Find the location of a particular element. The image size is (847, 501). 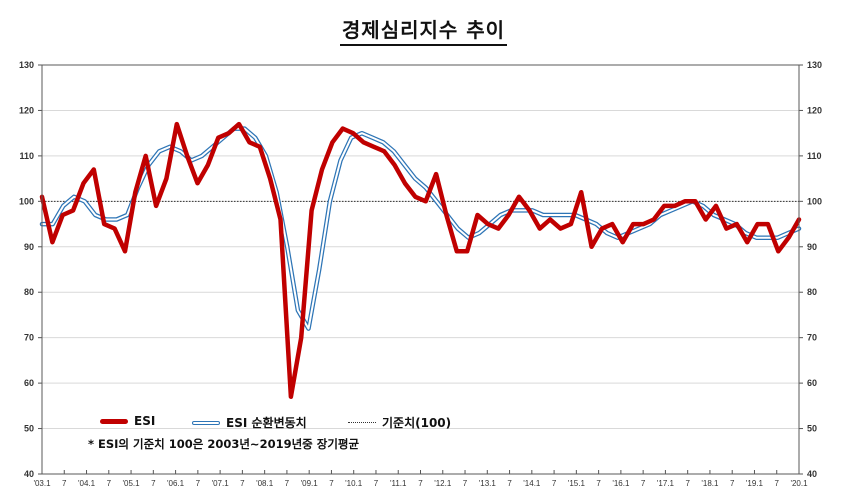

x-tick-label: '12.1 is located at coordinates (443, 483).